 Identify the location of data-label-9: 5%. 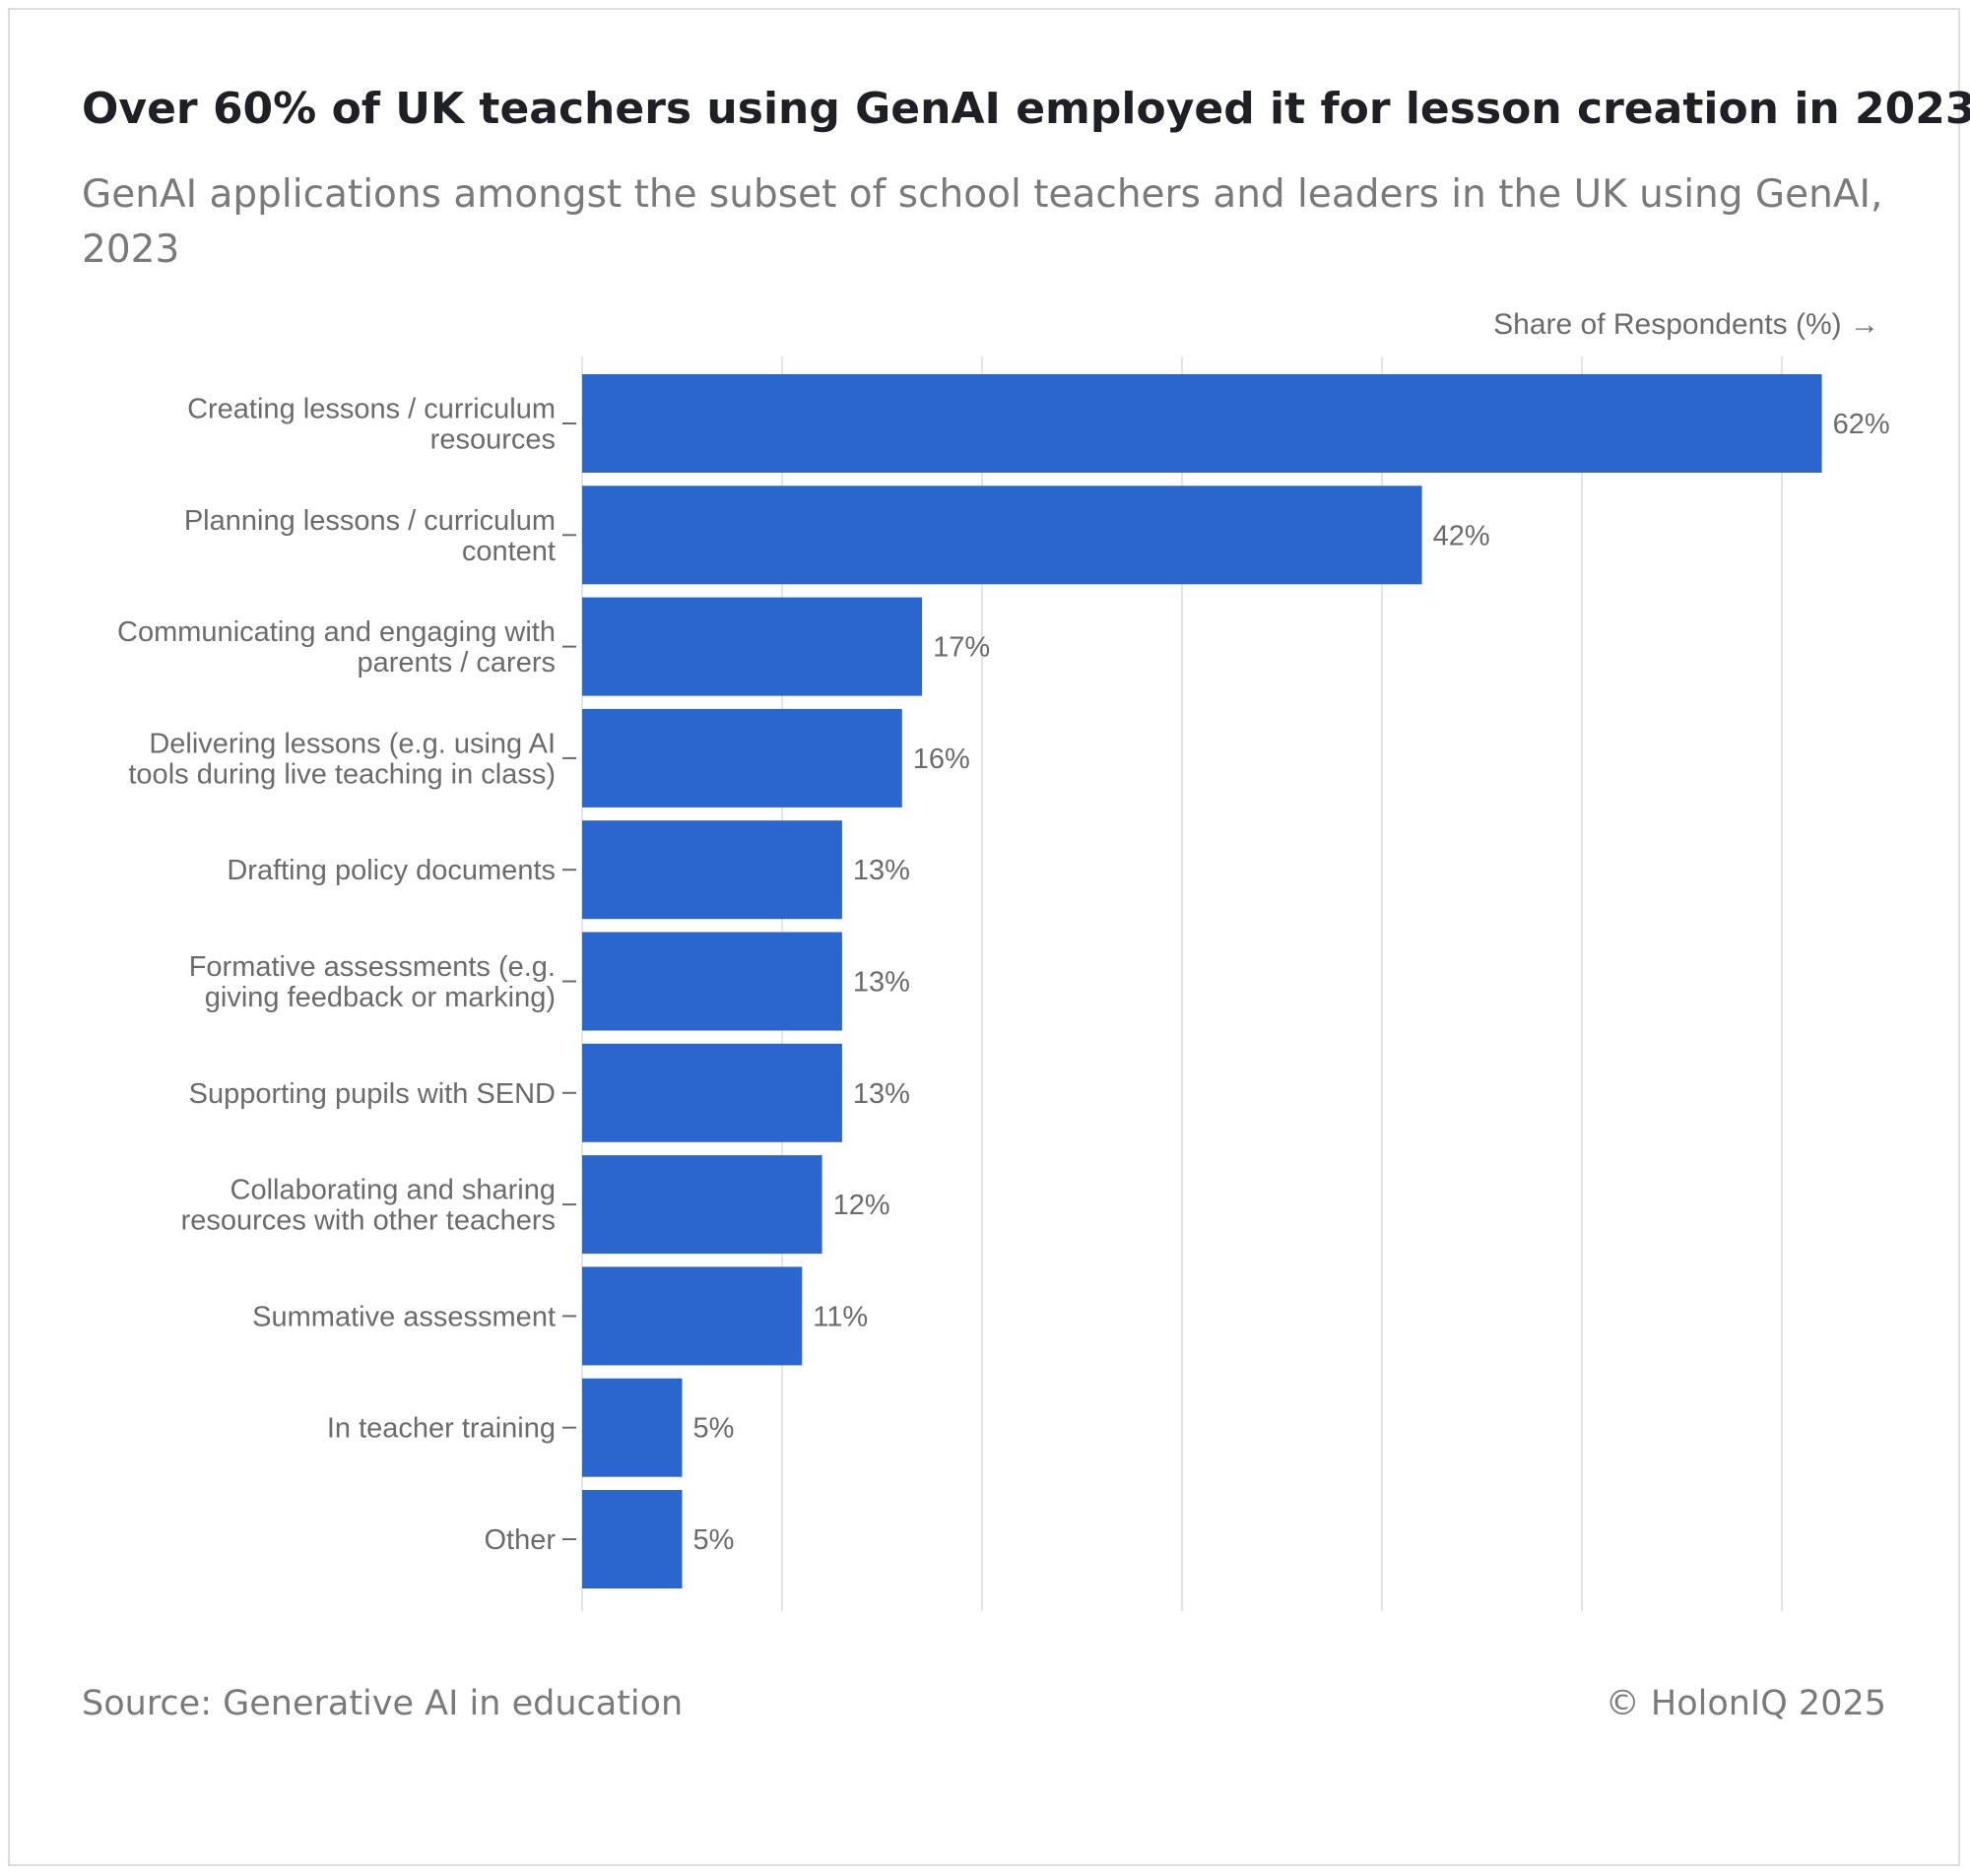
(714, 1429).